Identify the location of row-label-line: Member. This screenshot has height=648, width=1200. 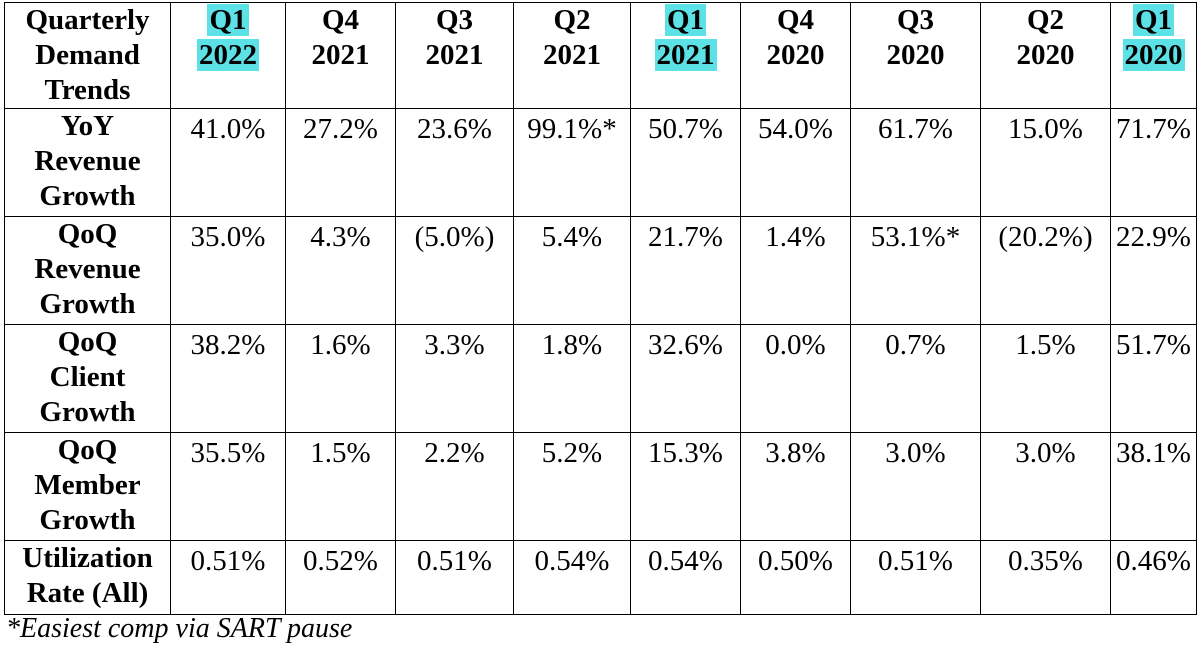
(87, 485).